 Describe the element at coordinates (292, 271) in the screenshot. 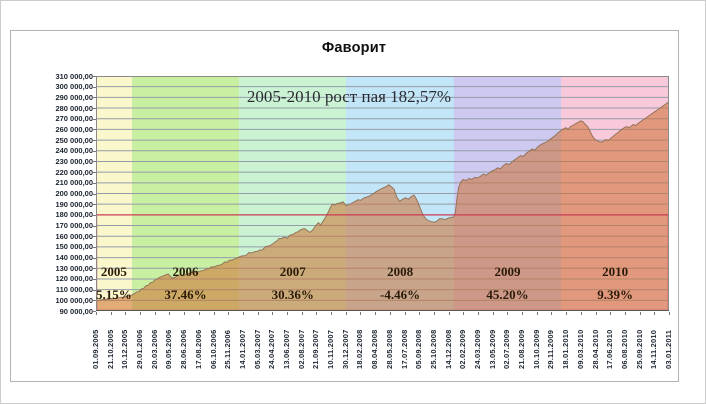

I see `year-label-2007: 2007` at that location.